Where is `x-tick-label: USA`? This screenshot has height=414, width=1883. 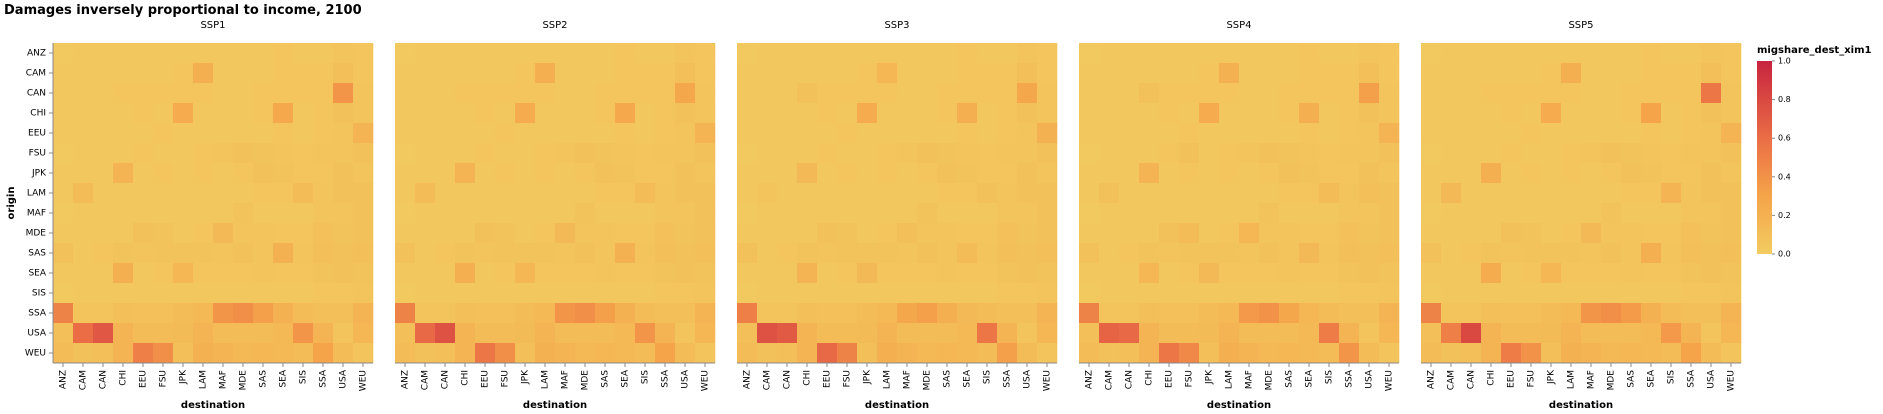 x-tick-label: USA is located at coordinates (686, 378).